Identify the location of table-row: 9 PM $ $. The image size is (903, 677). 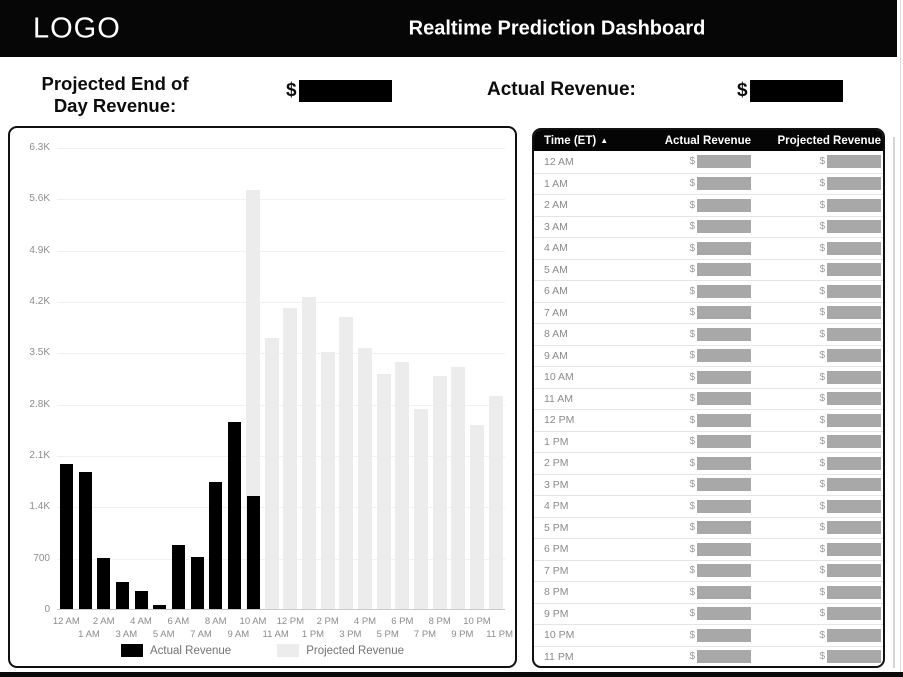
(708, 613).